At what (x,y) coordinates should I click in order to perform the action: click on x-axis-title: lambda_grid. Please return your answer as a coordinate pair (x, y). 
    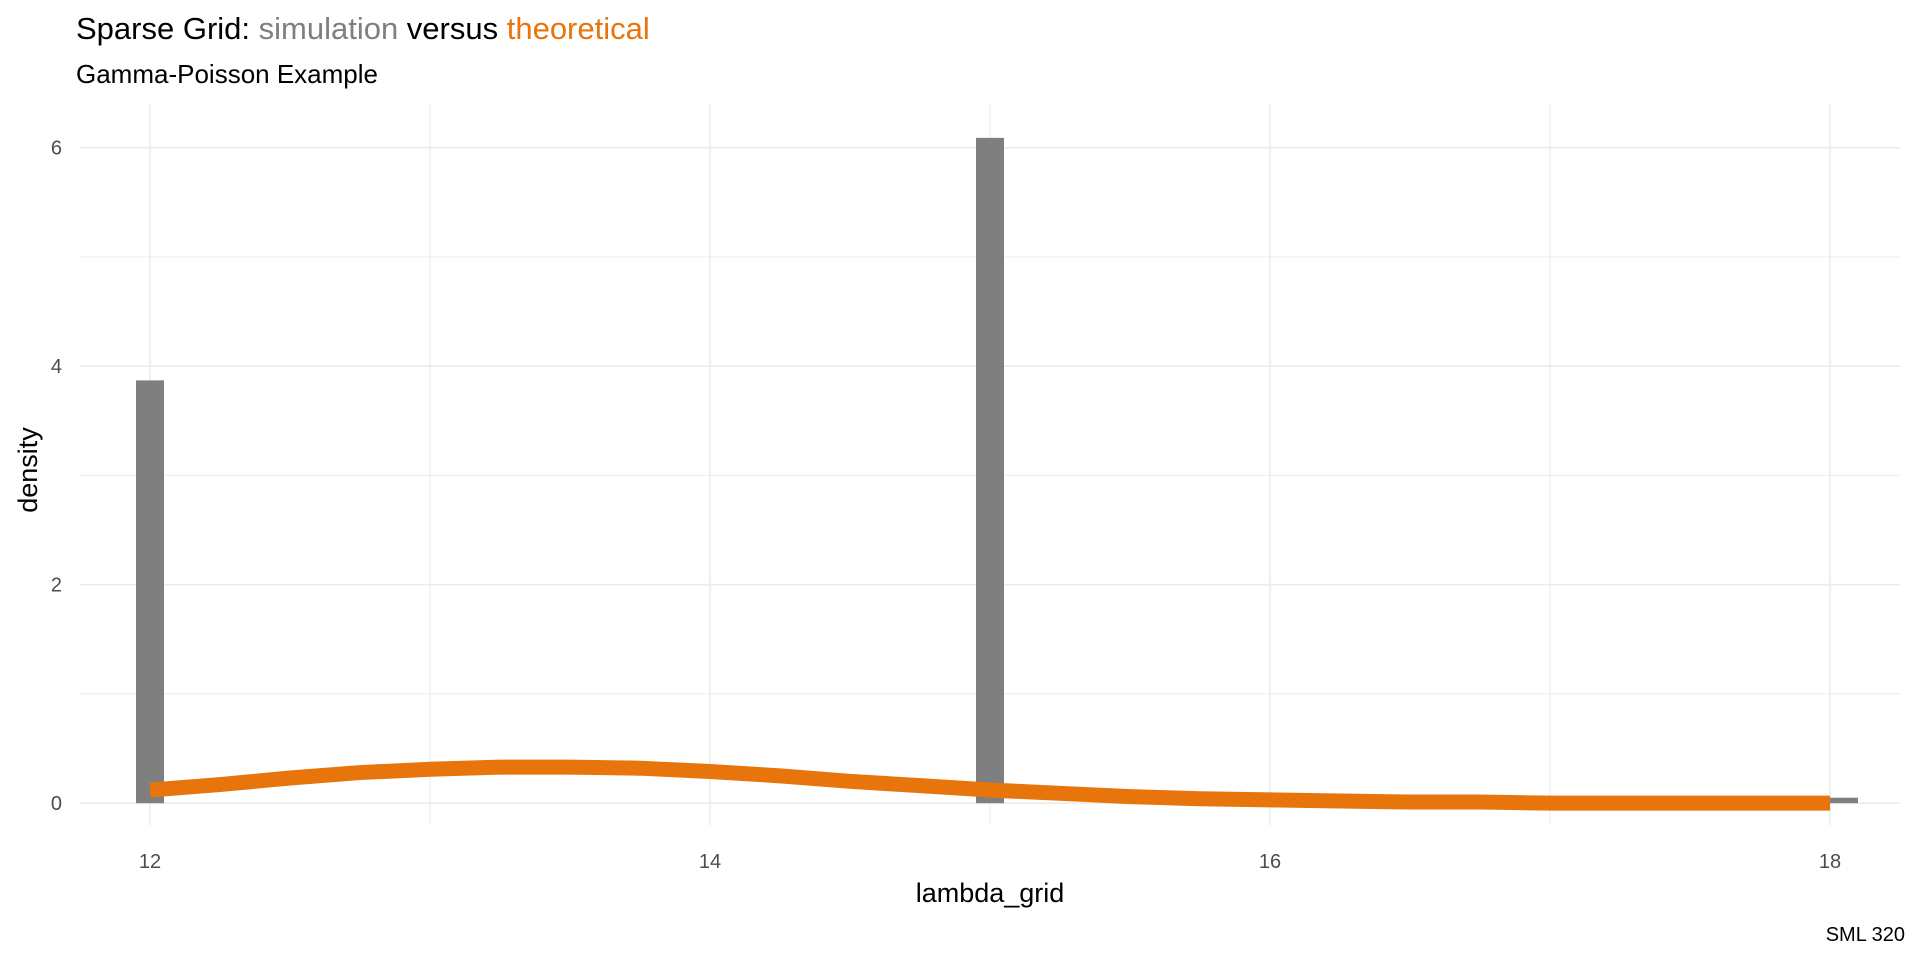
    Looking at the image, I should click on (990, 893).